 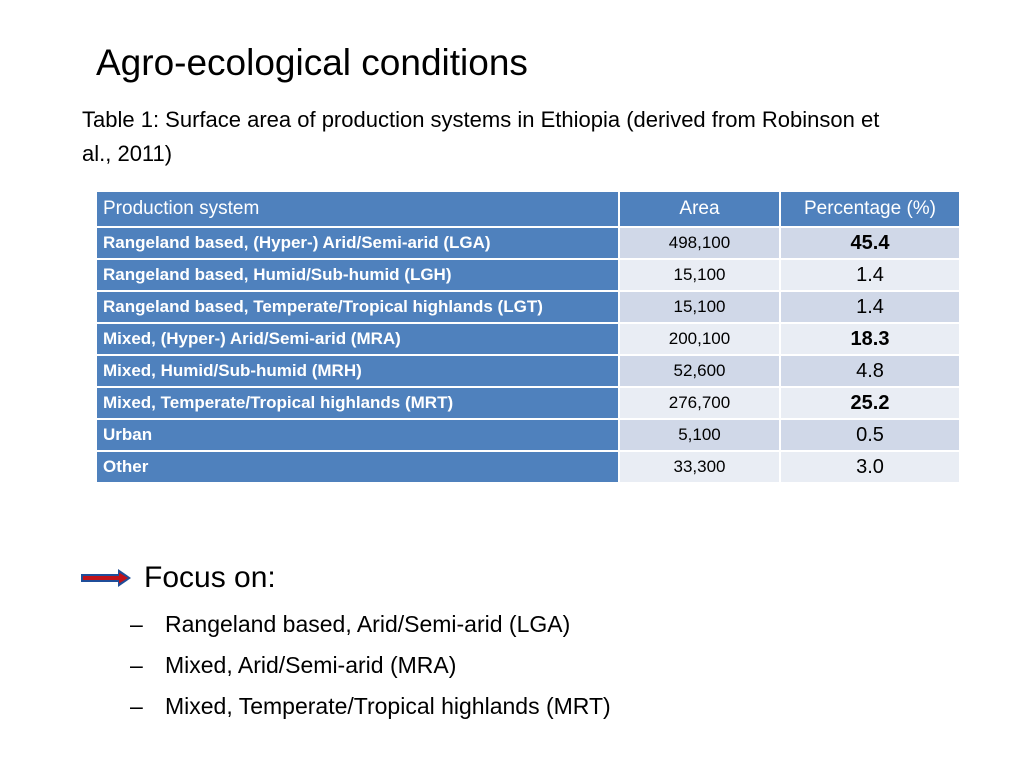 I want to click on list-item: – Mixed, Arid/Semi-arid (MRA), so click(x=370, y=665).